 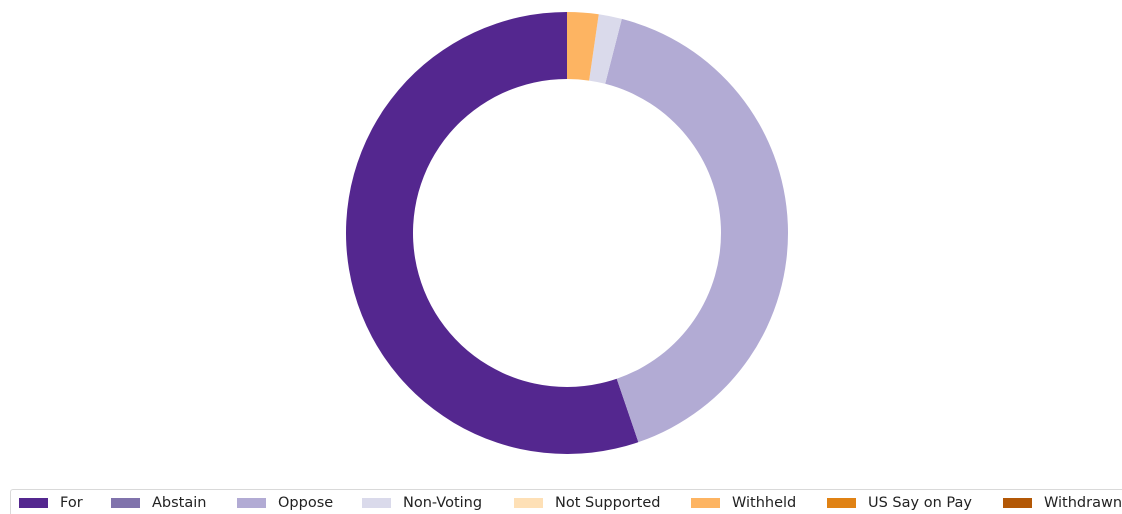 What do you see at coordinates (251, 502) in the screenshot?
I see `legend-swatch-oppose` at bounding box center [251, 502].